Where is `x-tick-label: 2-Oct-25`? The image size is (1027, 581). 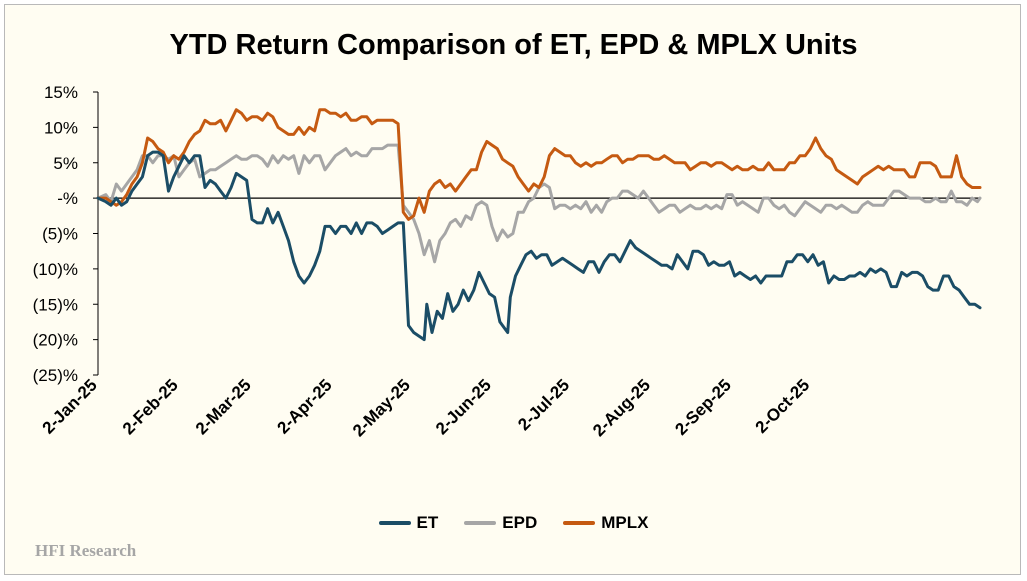
x-tick-label: 2-Oct-25 is located at coordinates (783, 406).